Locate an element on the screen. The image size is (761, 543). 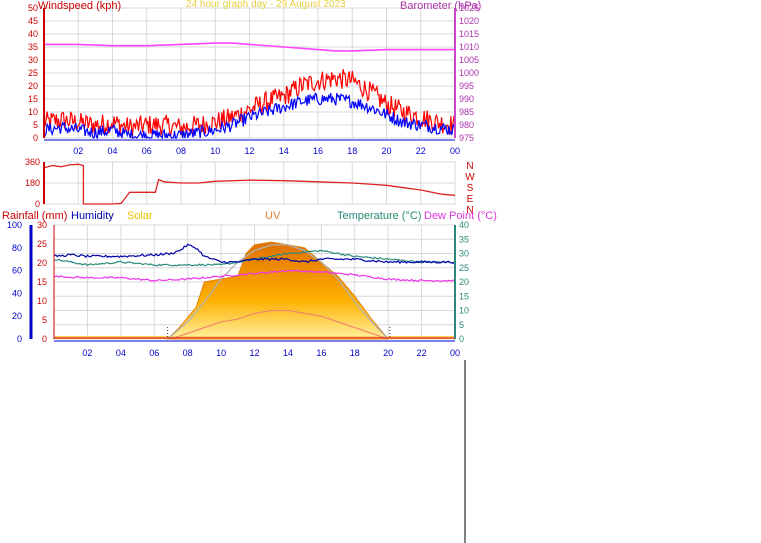
wind-y-axis-ticks: 0 5 10 15 20 25 30 35 40 45 50 is located at coordinates (33, 73).